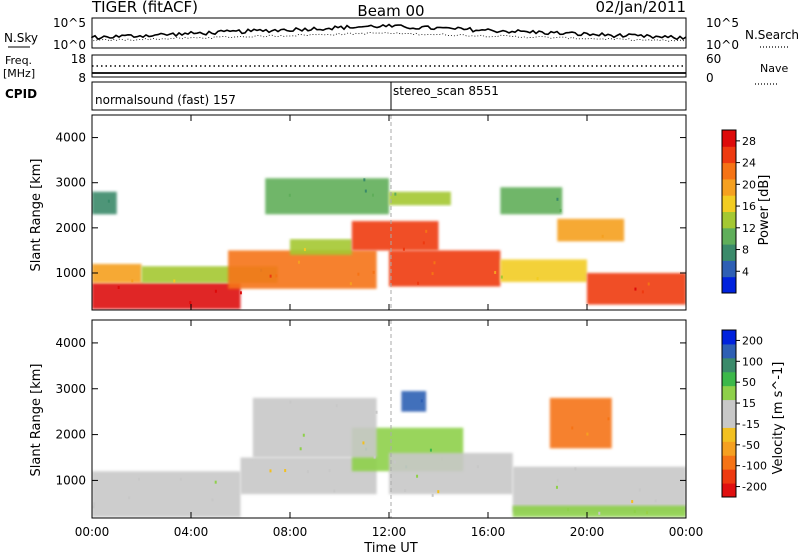  Describe the element at coordinates (70, 343) in the screenshot. I see `velocity-ytick-label: 4000` at that location.